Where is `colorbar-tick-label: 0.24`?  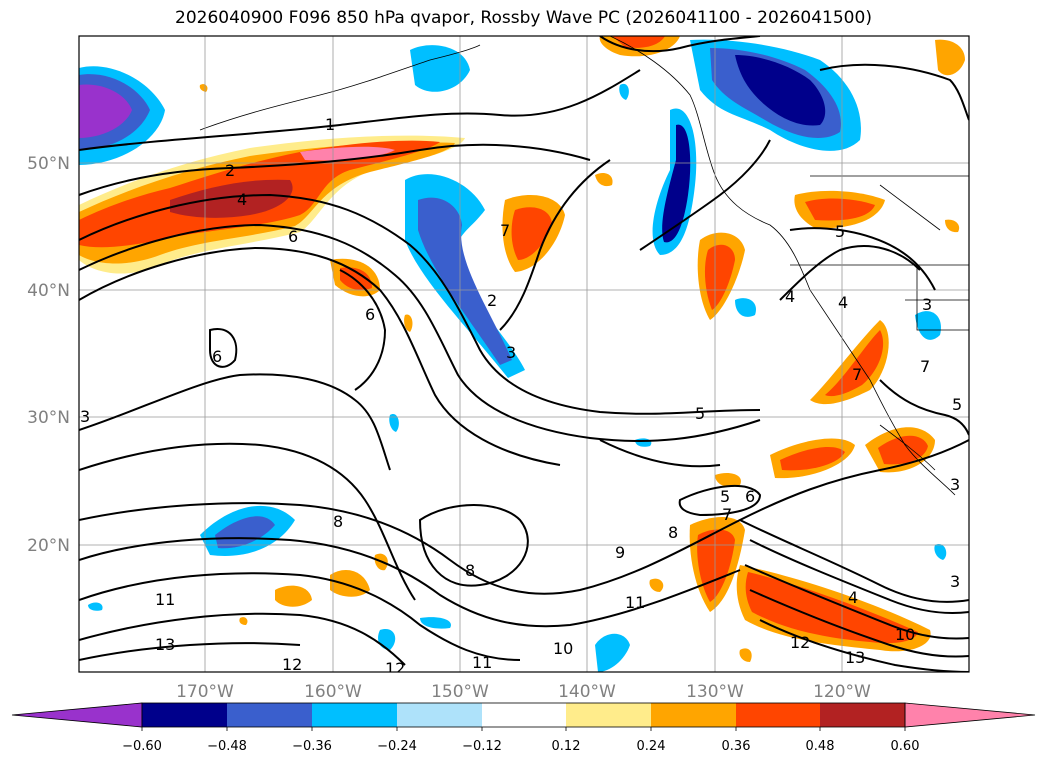 colorbar-tick-label: 0.24 is located at coordinates (651, 746).